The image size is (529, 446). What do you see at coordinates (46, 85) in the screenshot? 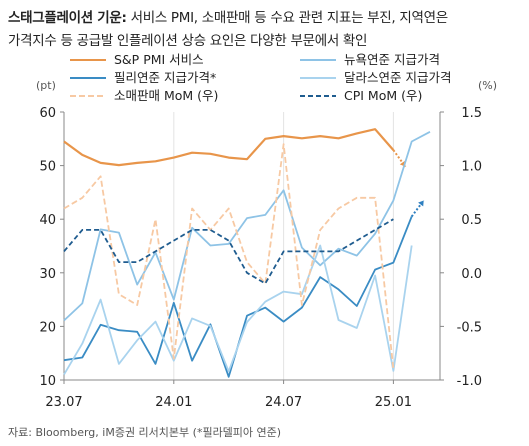
I see `left-axis-unit: (pt)` at bounding box center [46, 85].